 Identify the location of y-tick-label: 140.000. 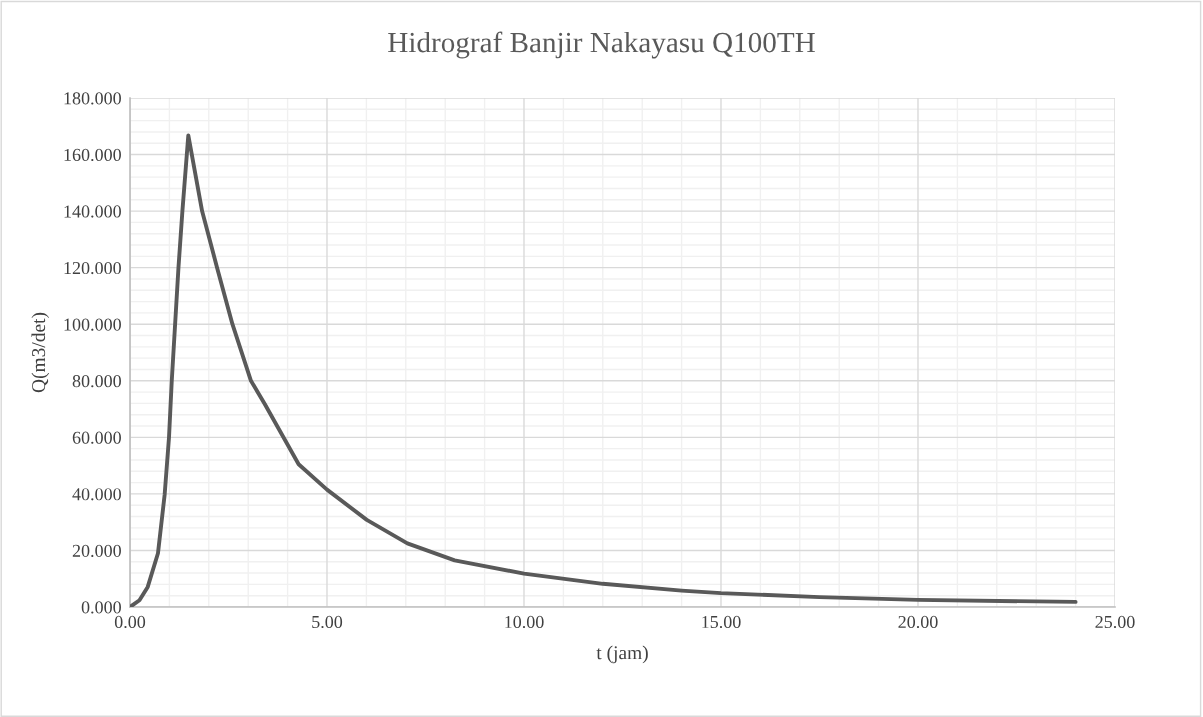
(92, 211).